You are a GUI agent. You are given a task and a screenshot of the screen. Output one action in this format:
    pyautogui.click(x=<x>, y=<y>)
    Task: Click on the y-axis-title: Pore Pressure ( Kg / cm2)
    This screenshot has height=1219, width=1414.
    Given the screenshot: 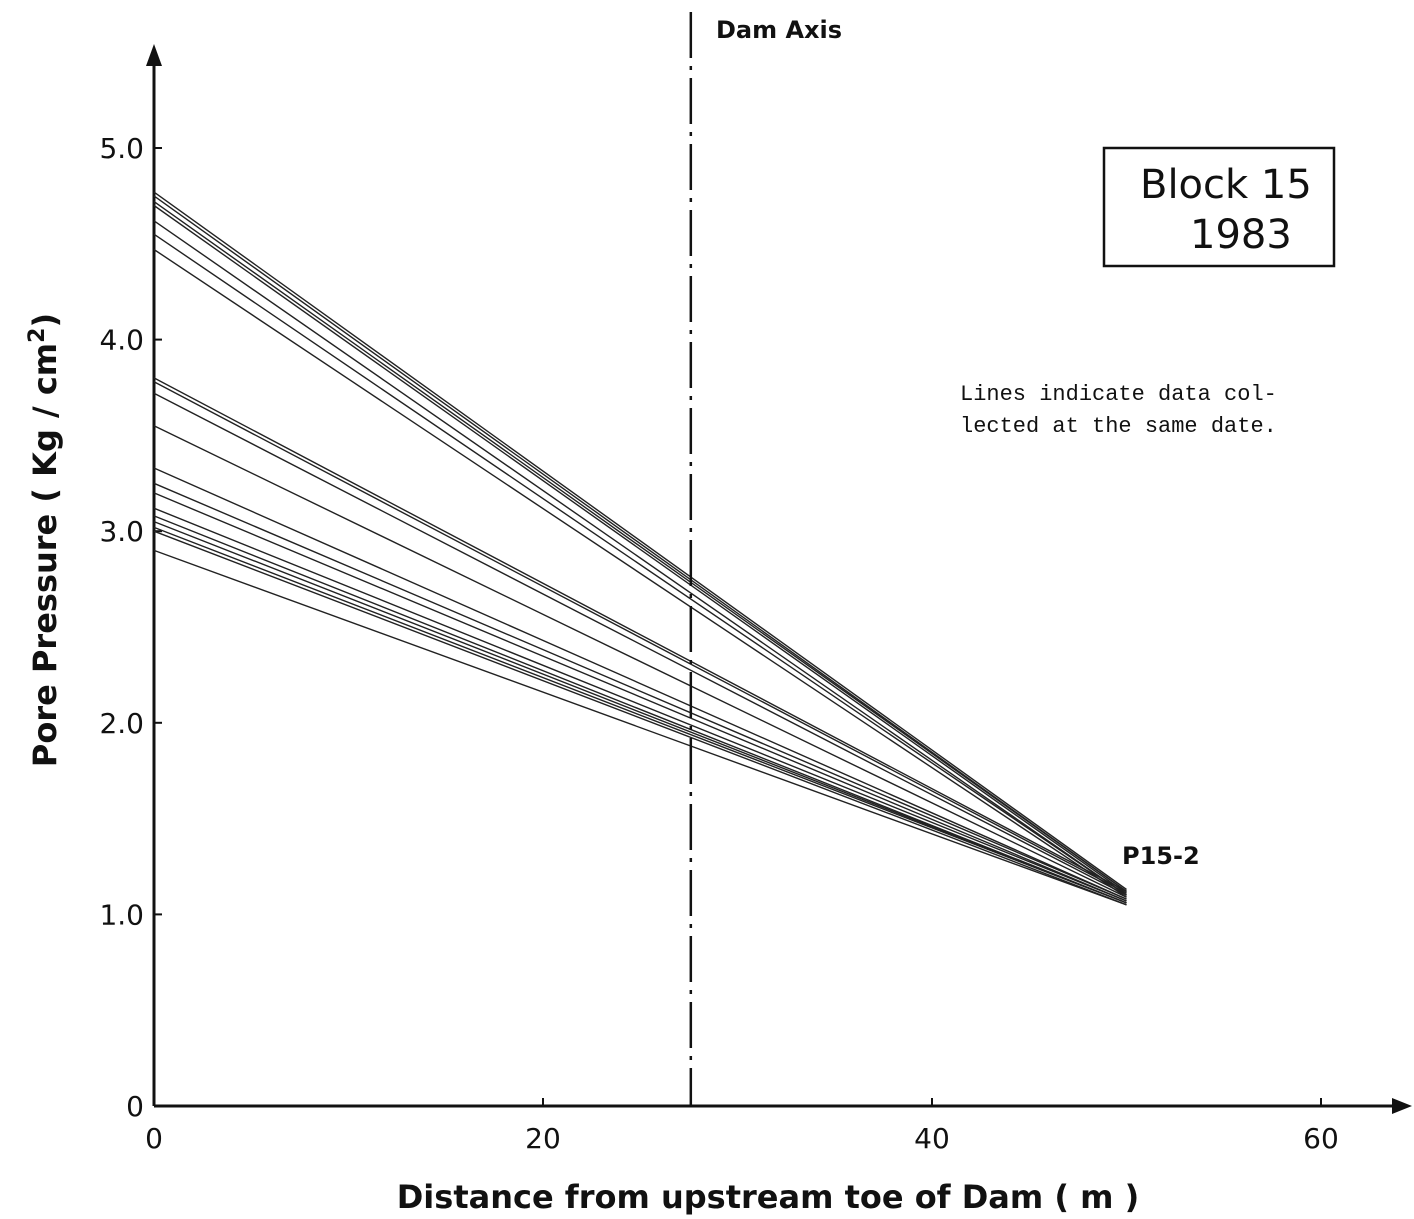 What is the action you would take?
    pyautogui.click(x=44, y=540)
    